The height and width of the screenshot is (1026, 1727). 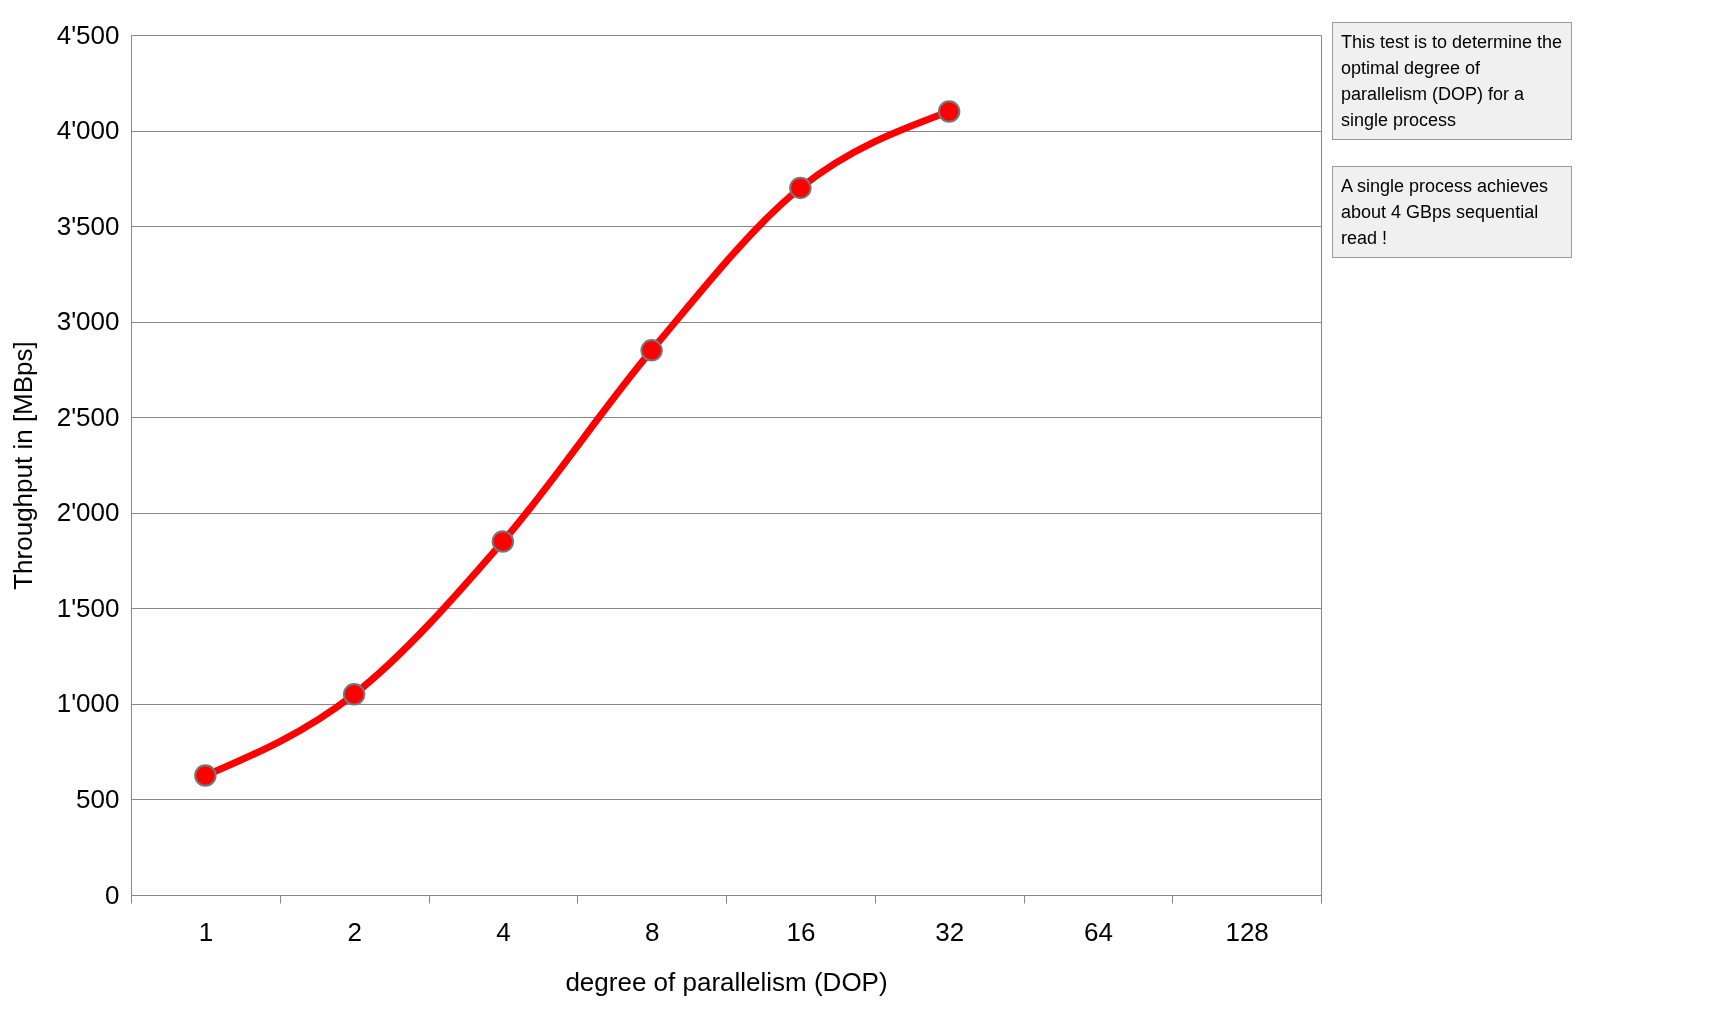 I want to click on x-tick-label: 64, so click(x=1098, y=931).